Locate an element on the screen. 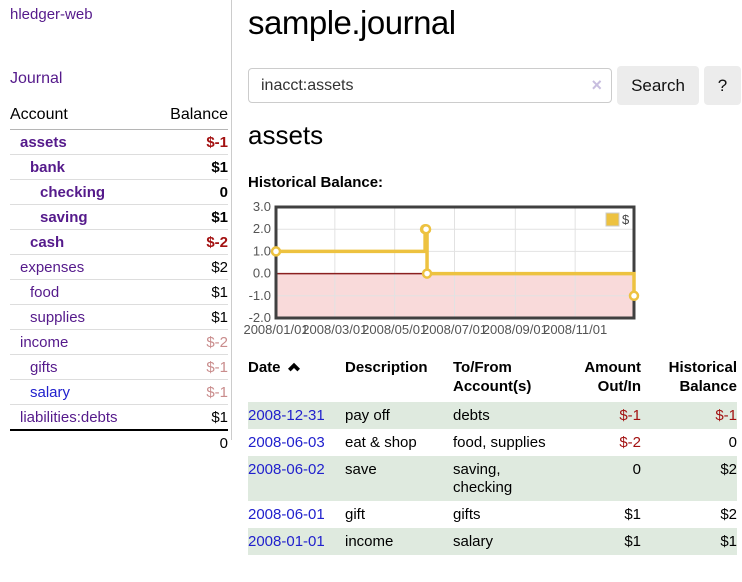 The width and height of the screenshot is (742, 582). account-link: liabilities:debts is located at coordinates (69, 417).